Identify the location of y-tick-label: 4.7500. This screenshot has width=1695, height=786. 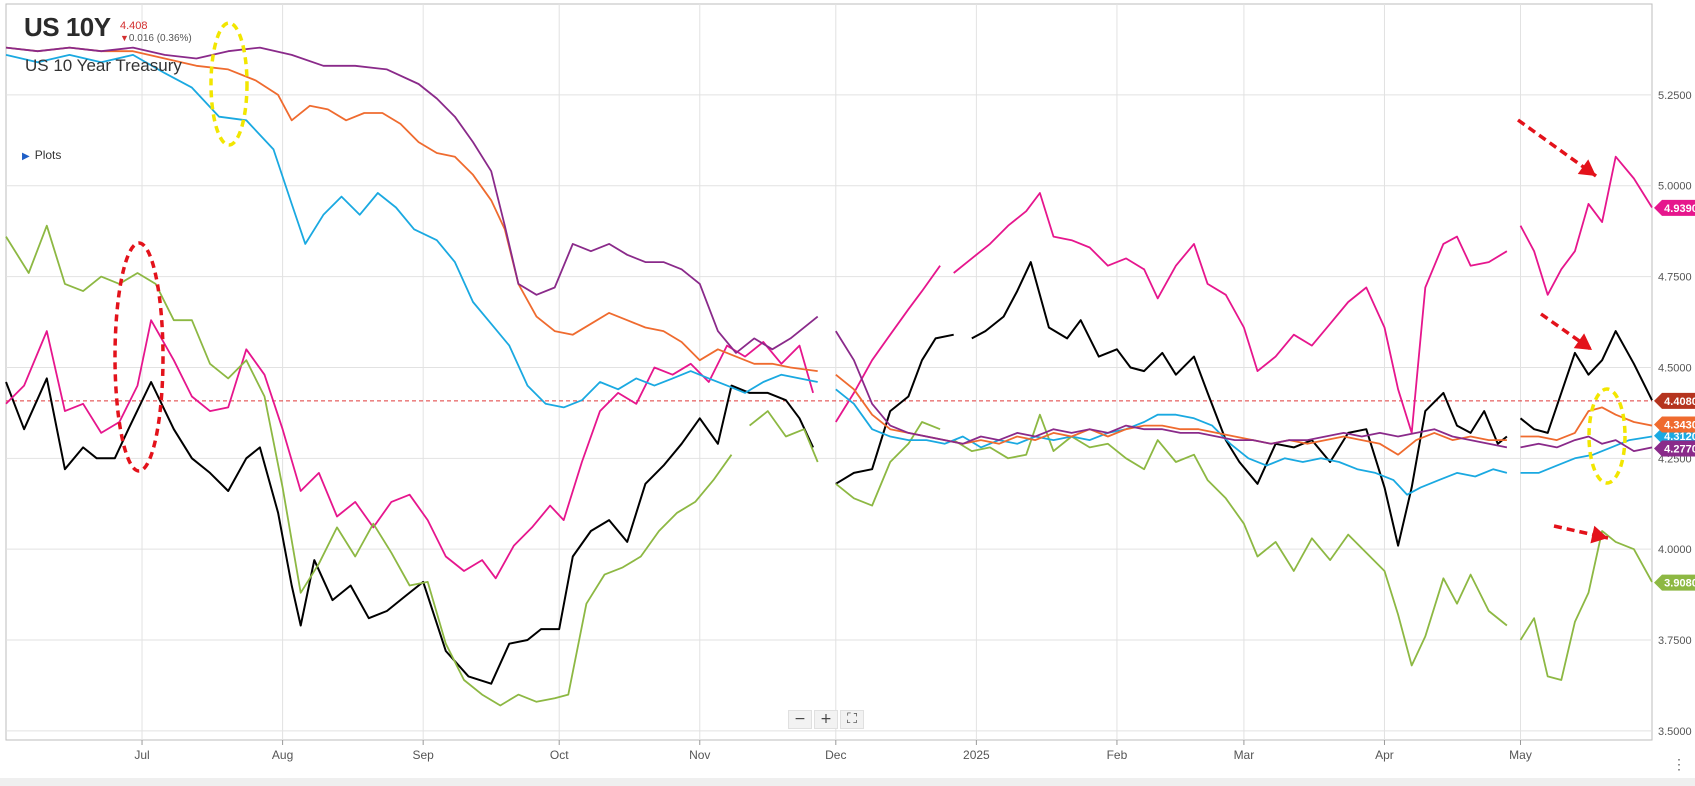
(1675, 278).